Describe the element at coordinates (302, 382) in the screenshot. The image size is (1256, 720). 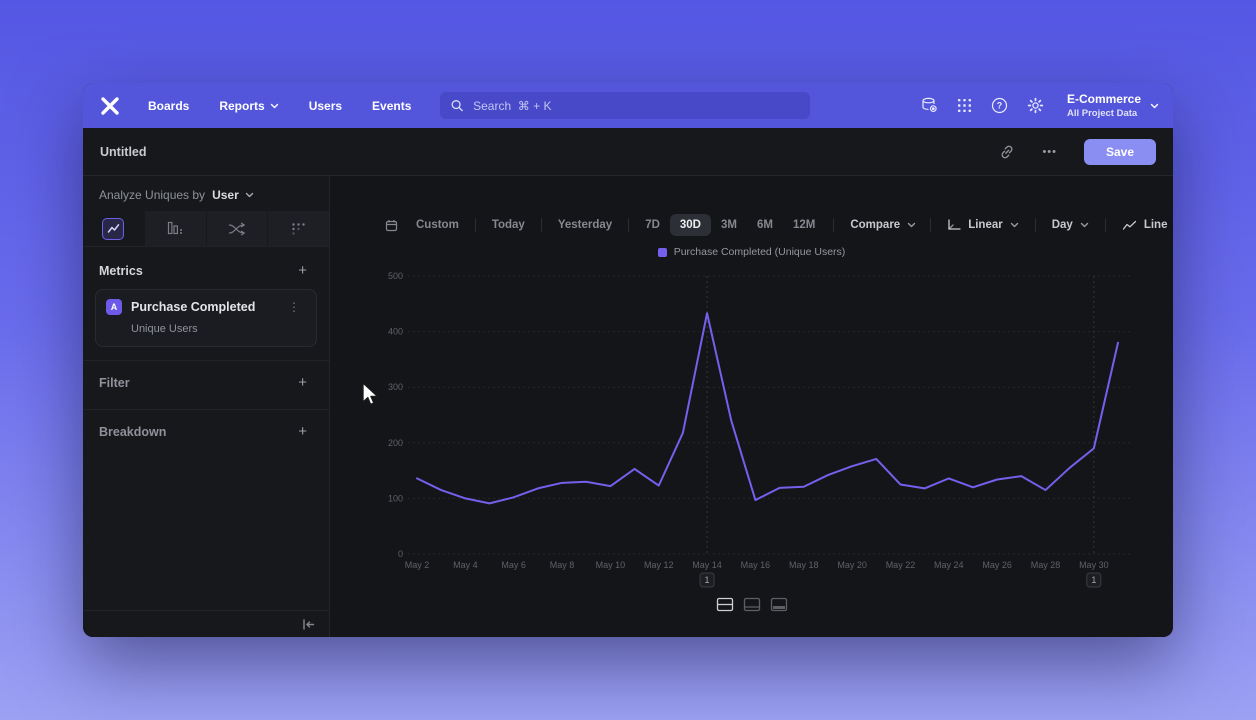
I see `add-filter-button: +` at that location.